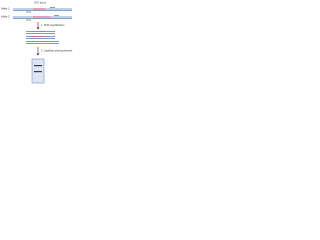  Describe the element at coordinates (5, 17) in the screenshot. I see `allele-label: Allele 2` at that location.